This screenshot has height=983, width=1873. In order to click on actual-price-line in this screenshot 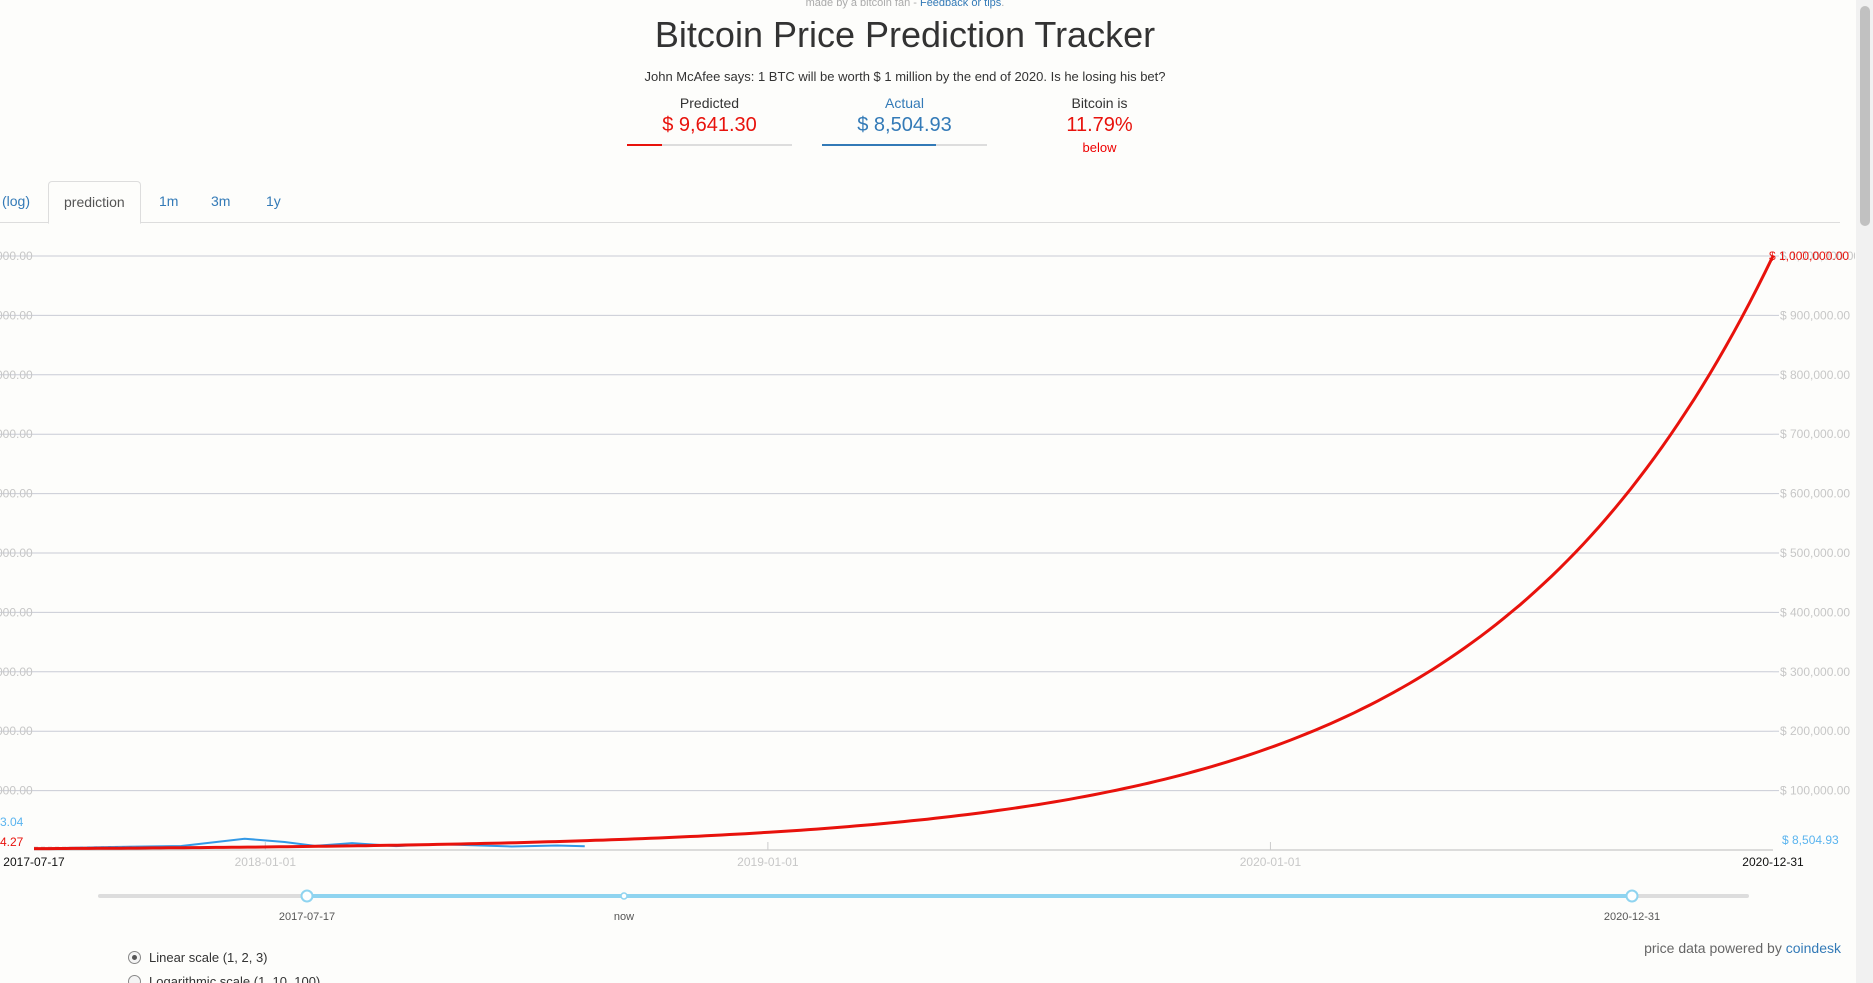, I will do `click(309, 843)`.